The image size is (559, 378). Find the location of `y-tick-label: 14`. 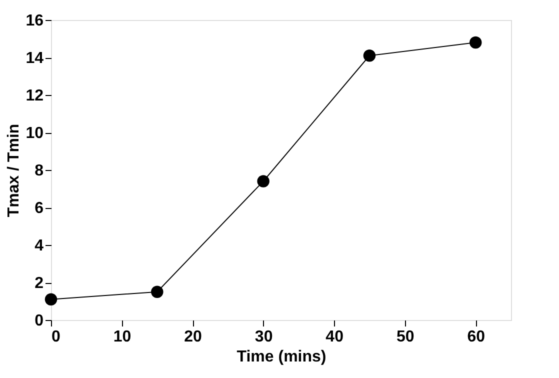

y-tick-label: 14 is located at coordinates (35, 58).